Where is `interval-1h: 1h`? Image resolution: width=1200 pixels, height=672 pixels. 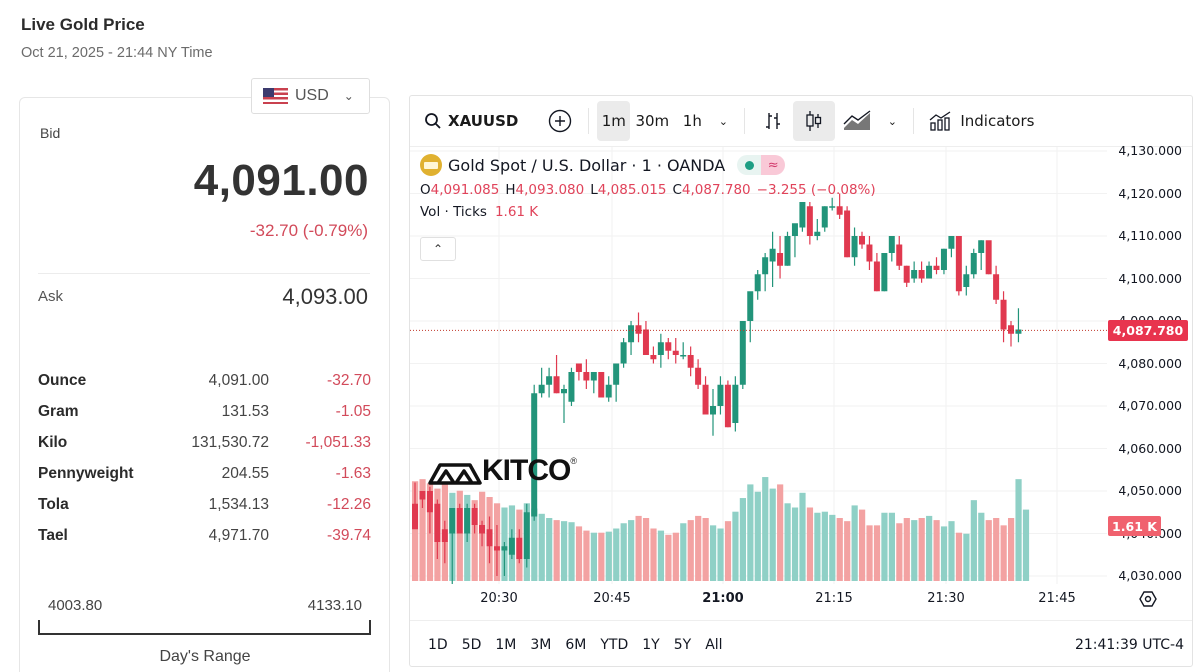 interval-1h: 1h is located at coordinates (692, 121).